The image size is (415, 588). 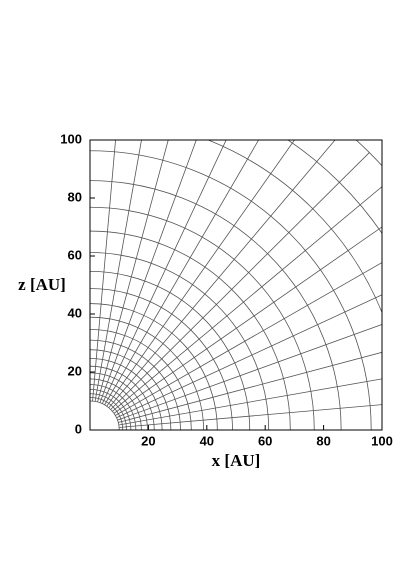 I want to click on arc, so click(x=105, y=415).